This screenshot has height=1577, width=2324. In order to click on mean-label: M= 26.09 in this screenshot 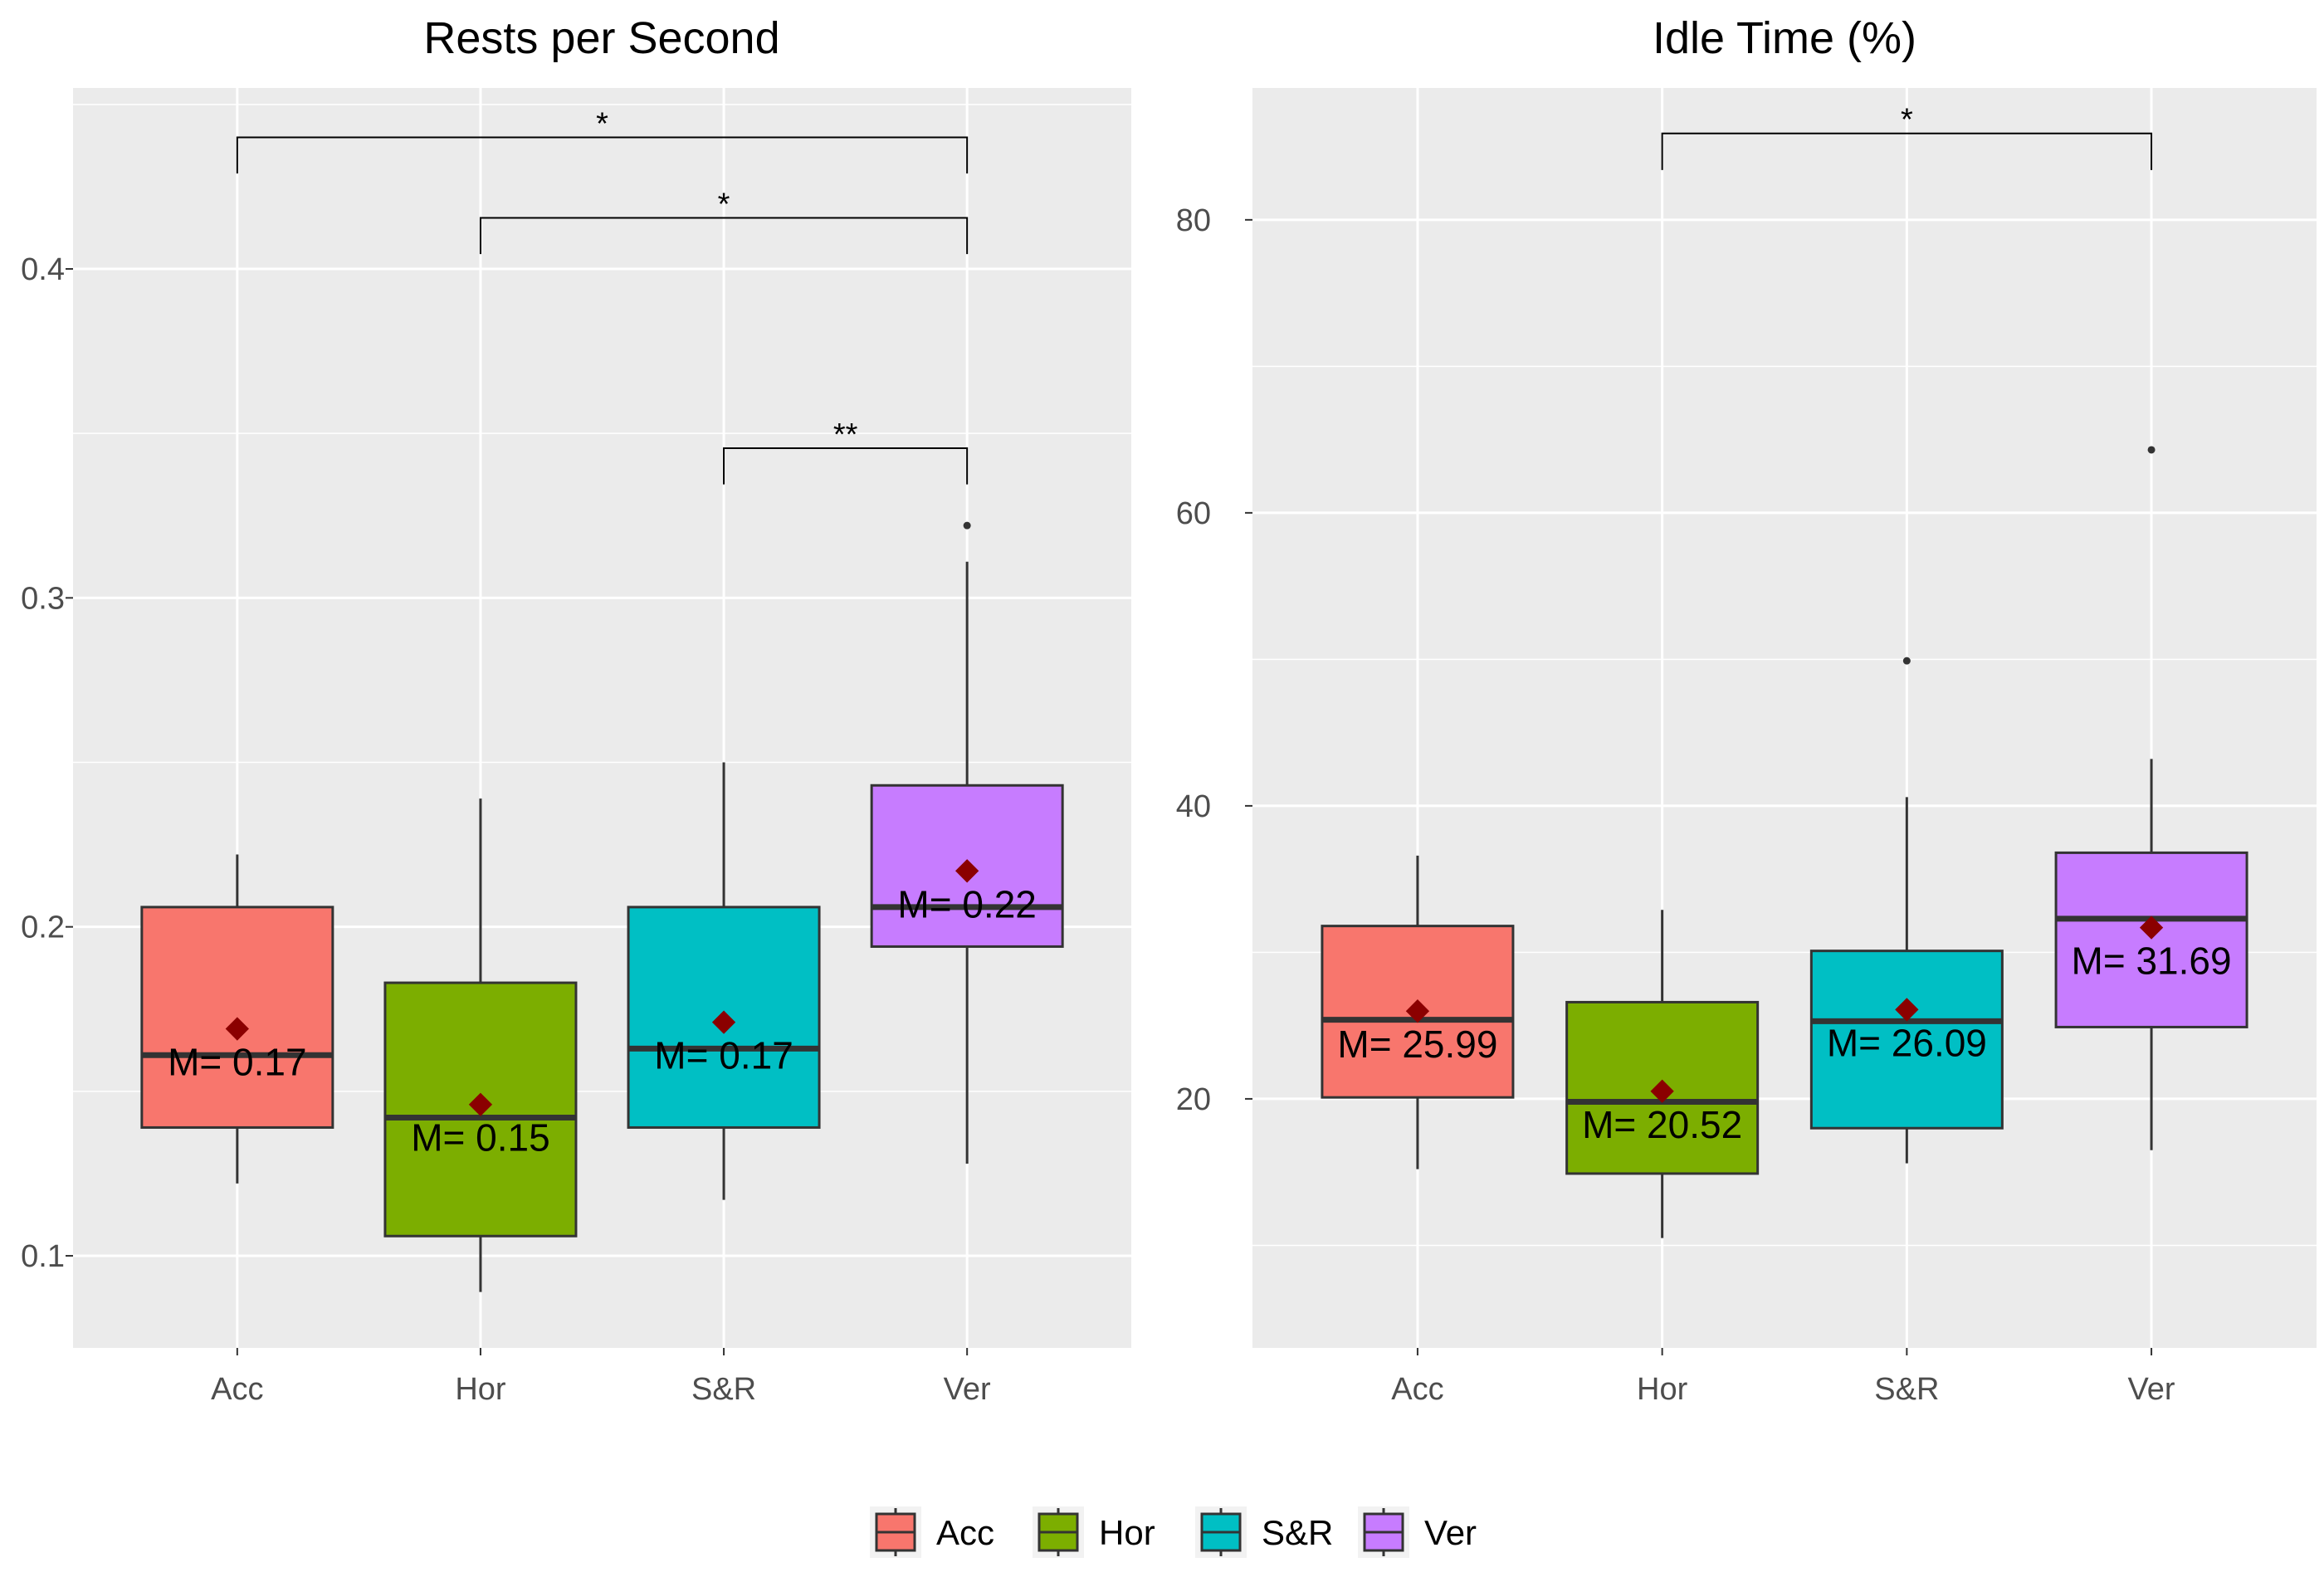, I will do `click(1907, 1042)`.